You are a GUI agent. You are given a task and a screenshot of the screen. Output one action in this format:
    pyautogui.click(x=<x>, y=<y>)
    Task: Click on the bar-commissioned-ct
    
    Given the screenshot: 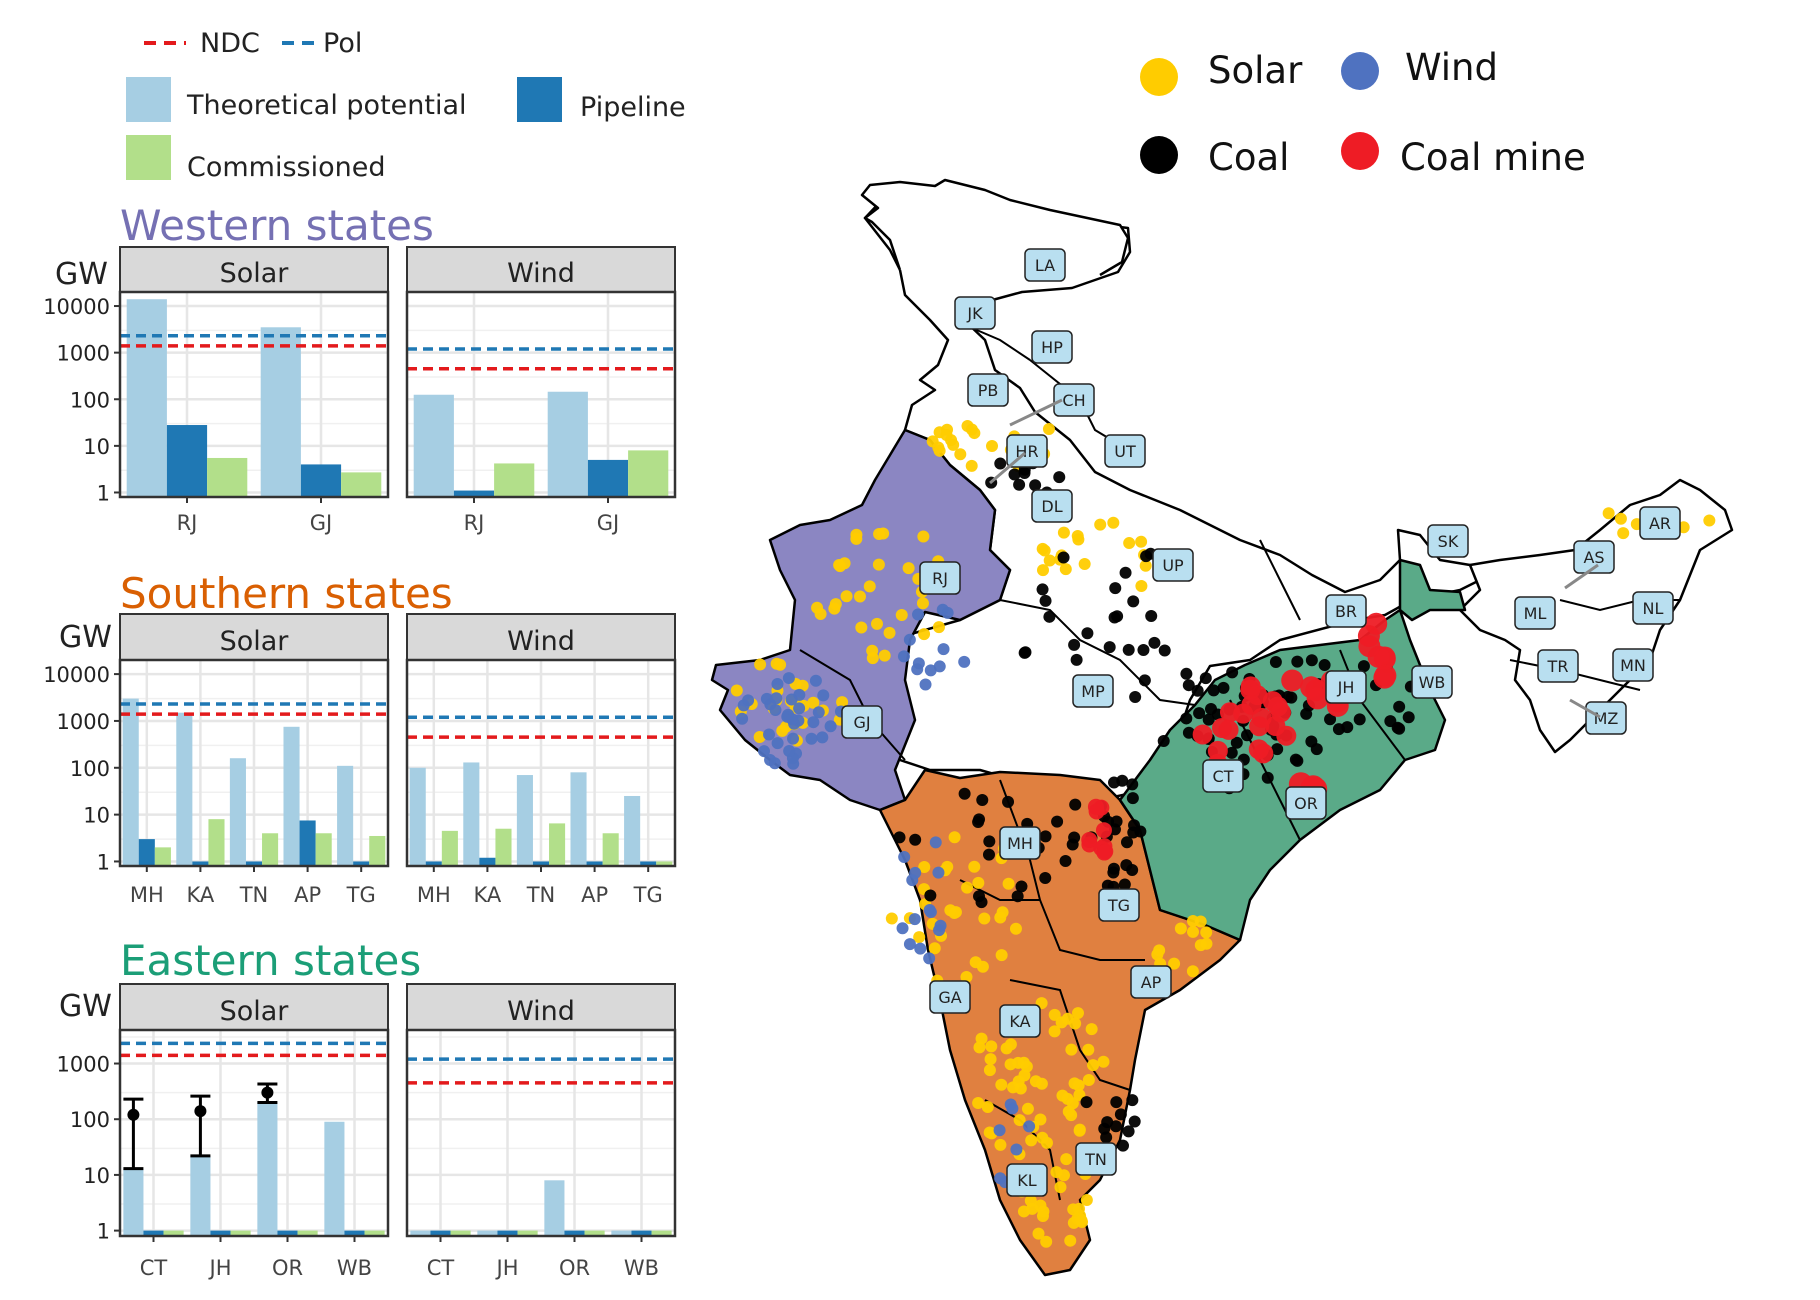 What is the action you would take?
    pyautogui.click(x=173, y=1233)
    